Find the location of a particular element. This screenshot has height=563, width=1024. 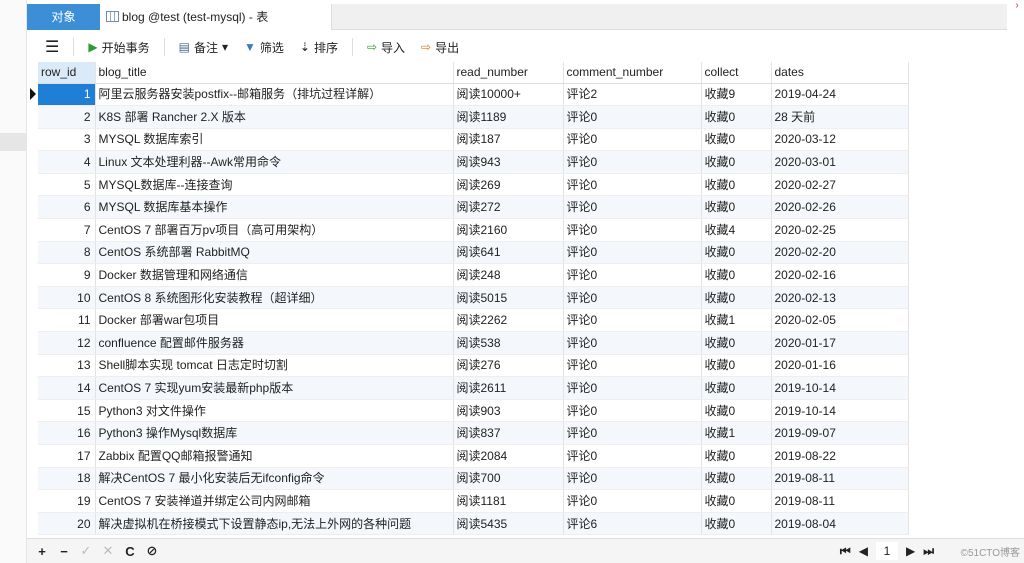

cell-read-number: 阅读2160 is located at coordinates (508, 230).